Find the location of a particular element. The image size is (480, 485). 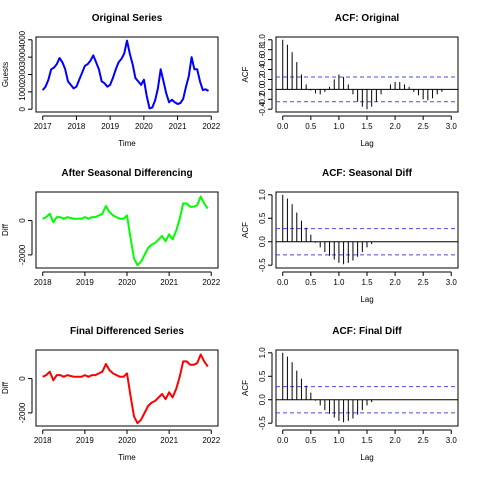

acf-seasonal-diff-y-tick-label: 0.5 is located at coordinates (262, 218).